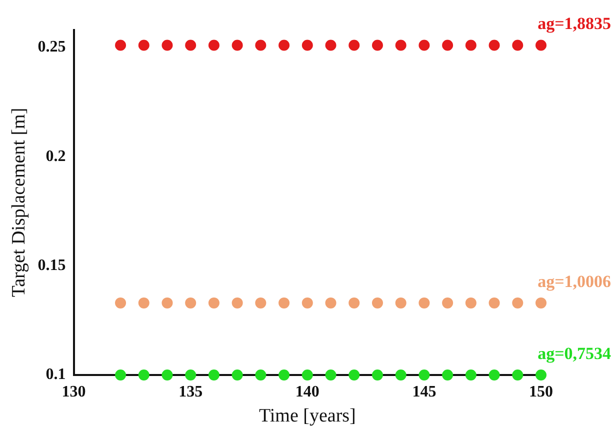  I want to click on y-tick-label: 0.25, so click(52, 47).